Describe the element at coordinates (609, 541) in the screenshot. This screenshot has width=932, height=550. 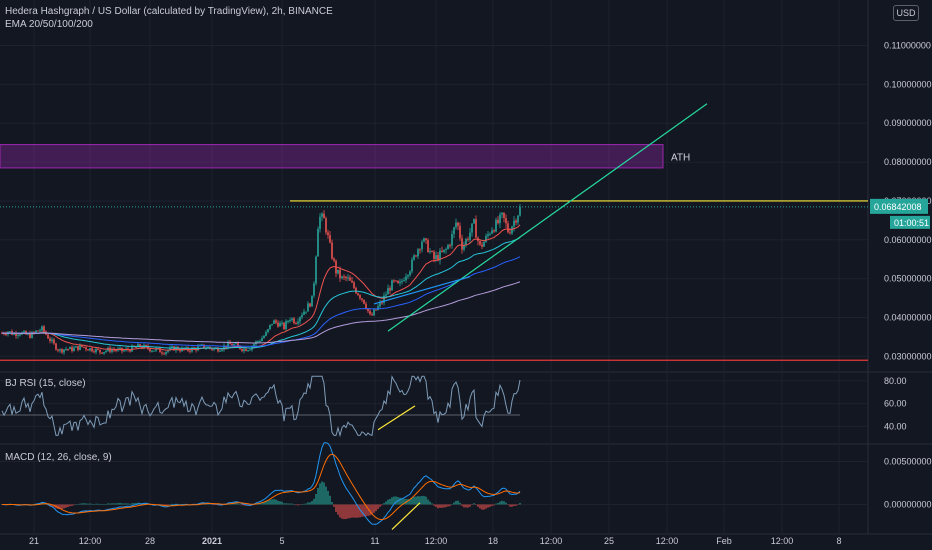
I see `x-tick-label: 25` at that location.